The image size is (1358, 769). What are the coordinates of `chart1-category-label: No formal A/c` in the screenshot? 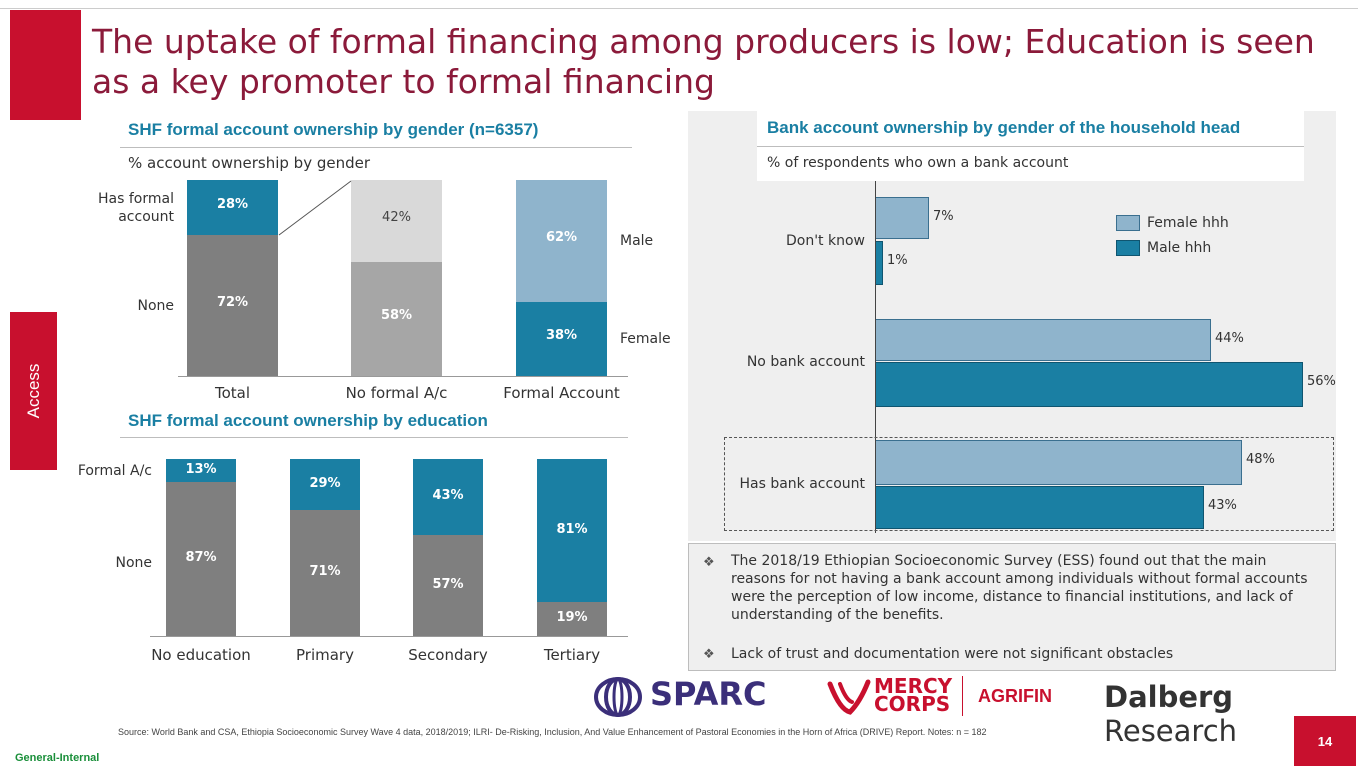 It's located at (396, 393).